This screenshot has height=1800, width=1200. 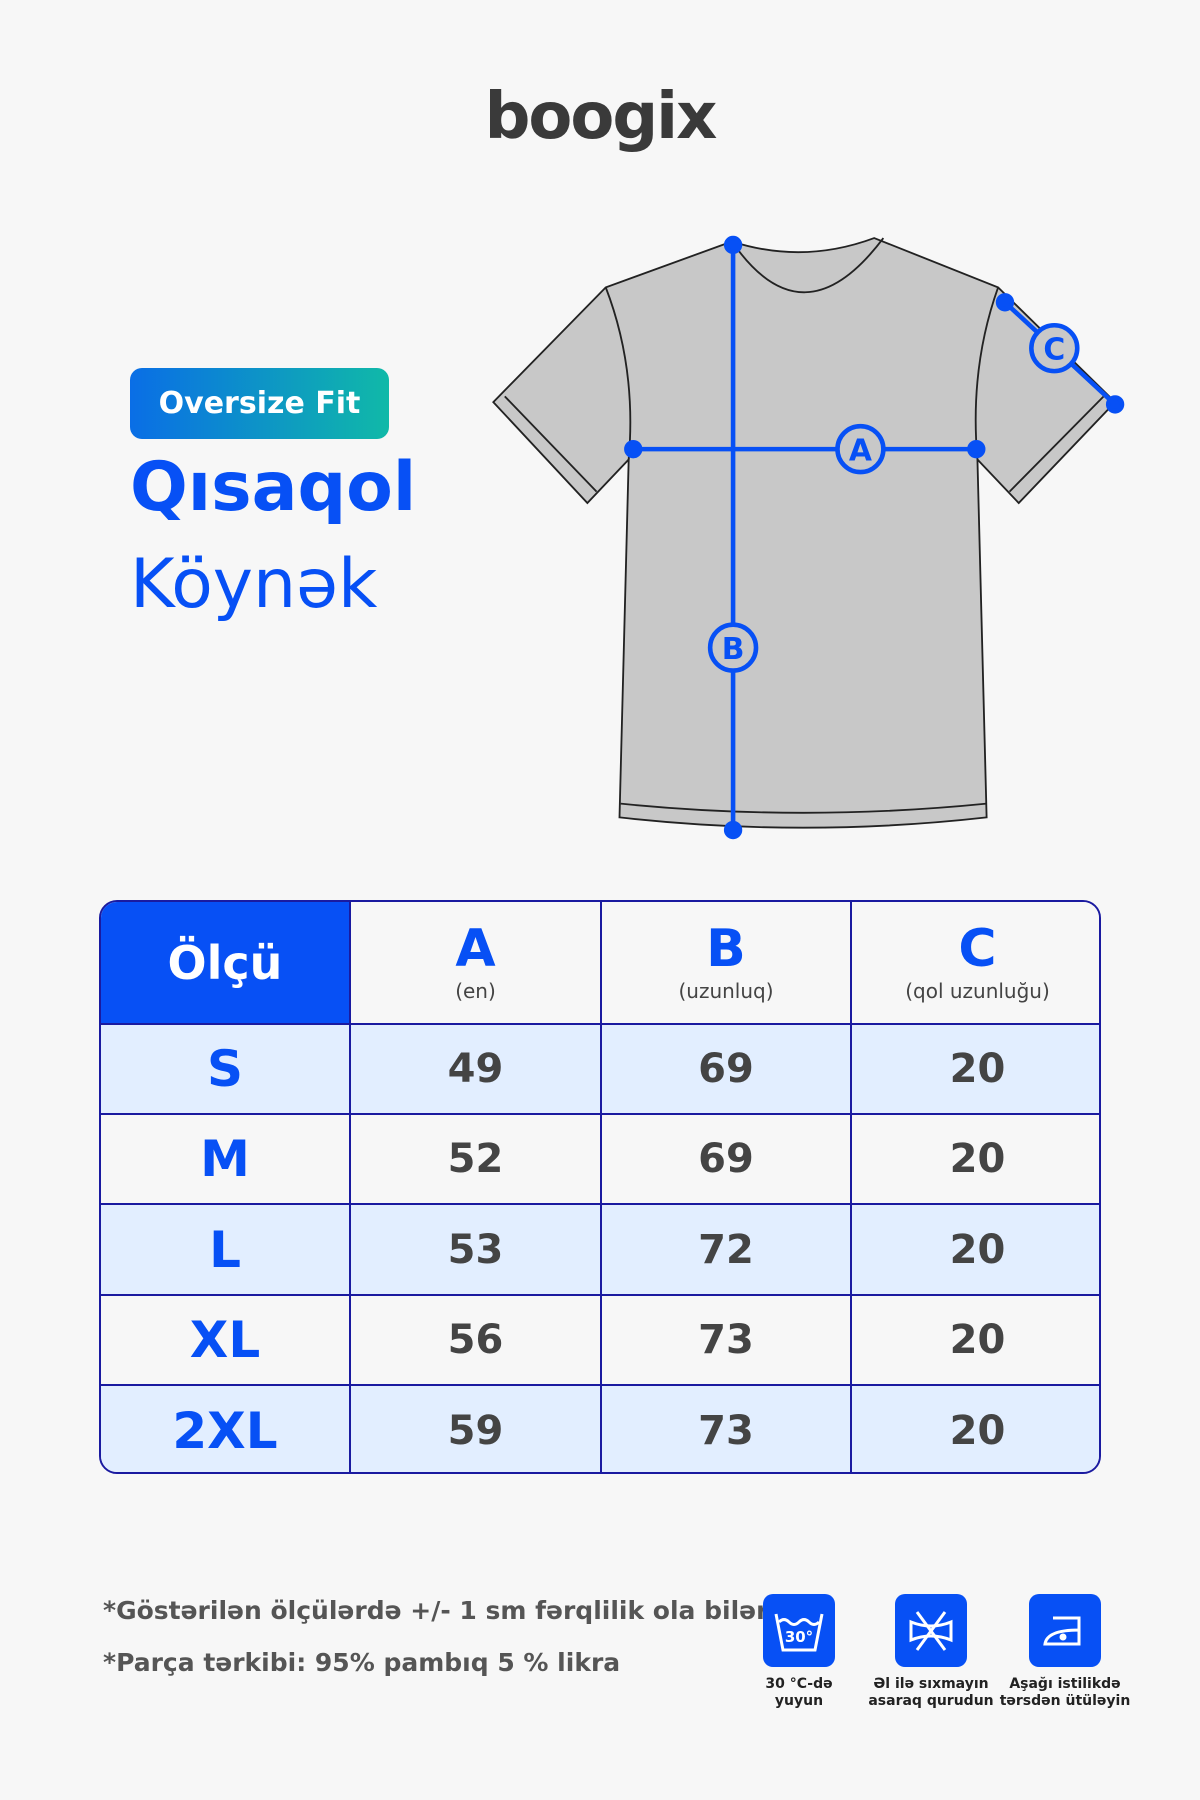 I want to click on size-cell: M, so click(x=226, y=1160).